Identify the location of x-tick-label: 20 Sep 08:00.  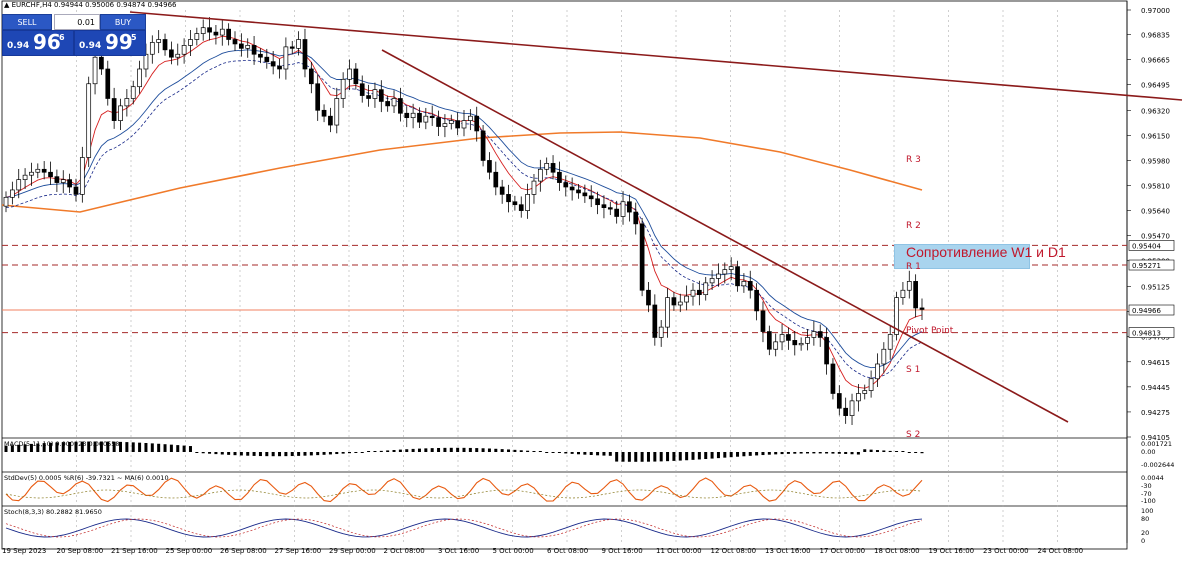
(80, 551).